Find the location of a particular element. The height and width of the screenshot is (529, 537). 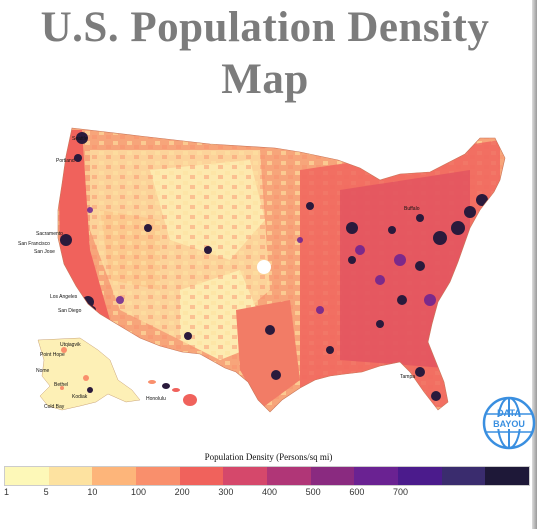

legend-tick-label: 10 is located at coordinates (92, 492).